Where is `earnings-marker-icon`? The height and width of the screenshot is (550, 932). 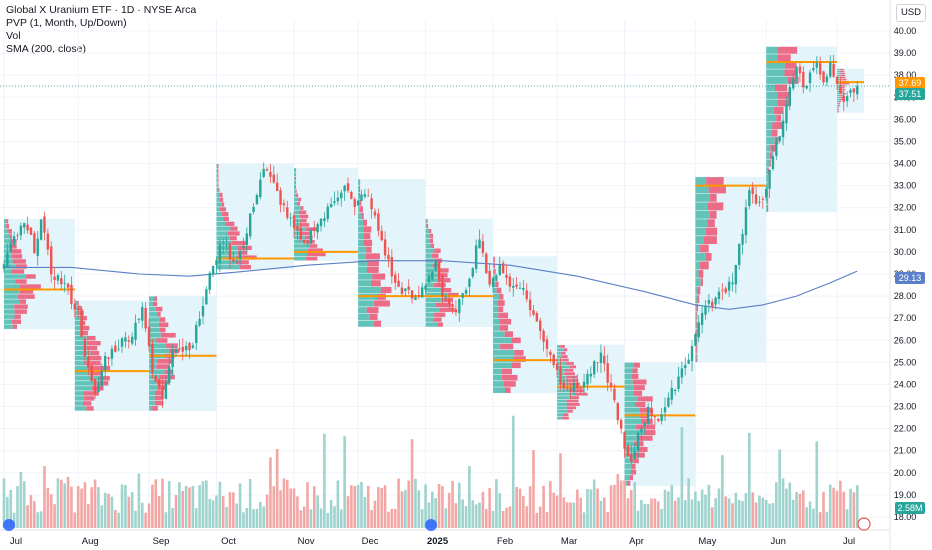 earnings-marker-icon is located at coordinates (864, 524).